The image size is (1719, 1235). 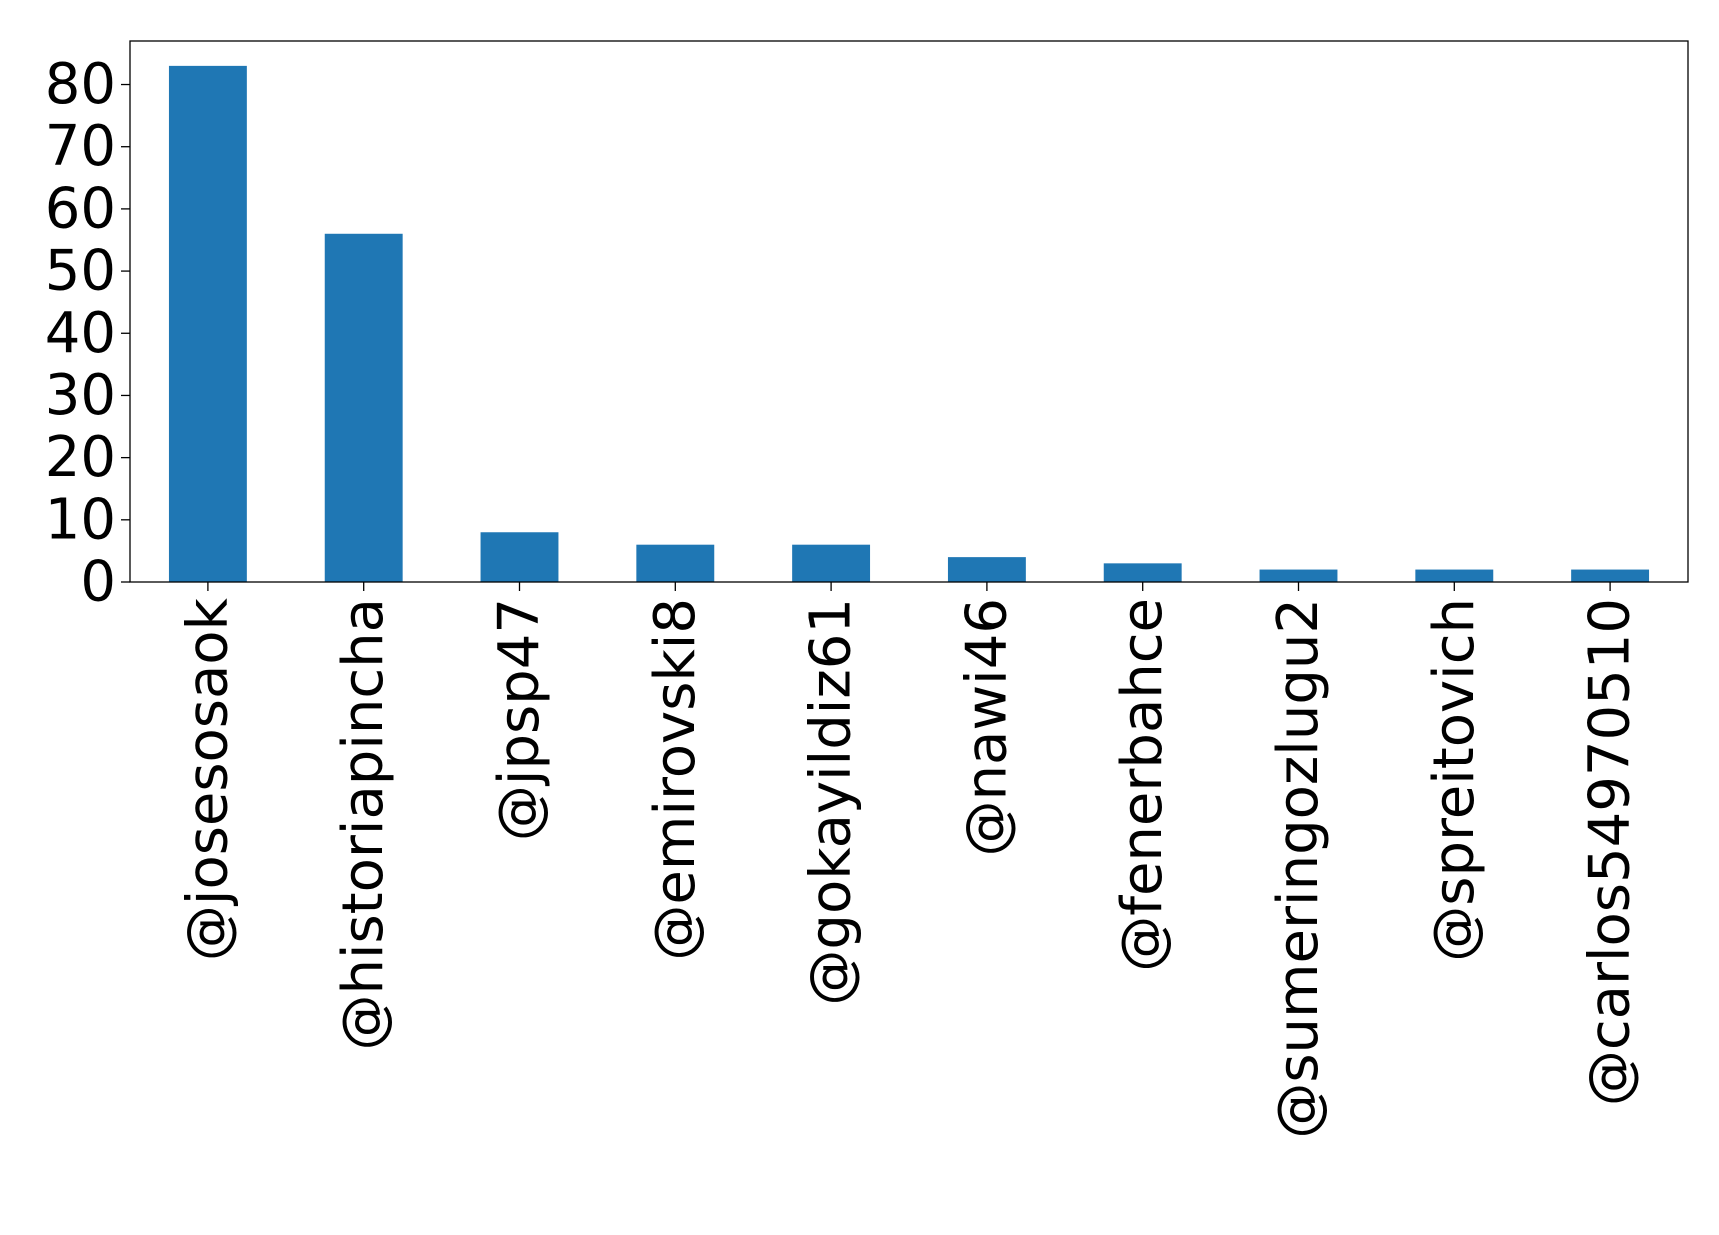 I want to click on y-tick-label-5: 50, so click(x=80, y=271).